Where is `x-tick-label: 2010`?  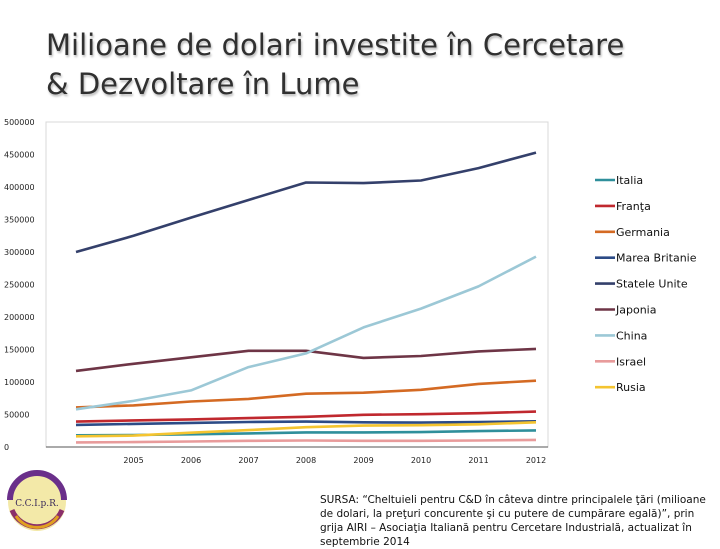 x-tick-label: 2010 is located at coordinates (421, 460).